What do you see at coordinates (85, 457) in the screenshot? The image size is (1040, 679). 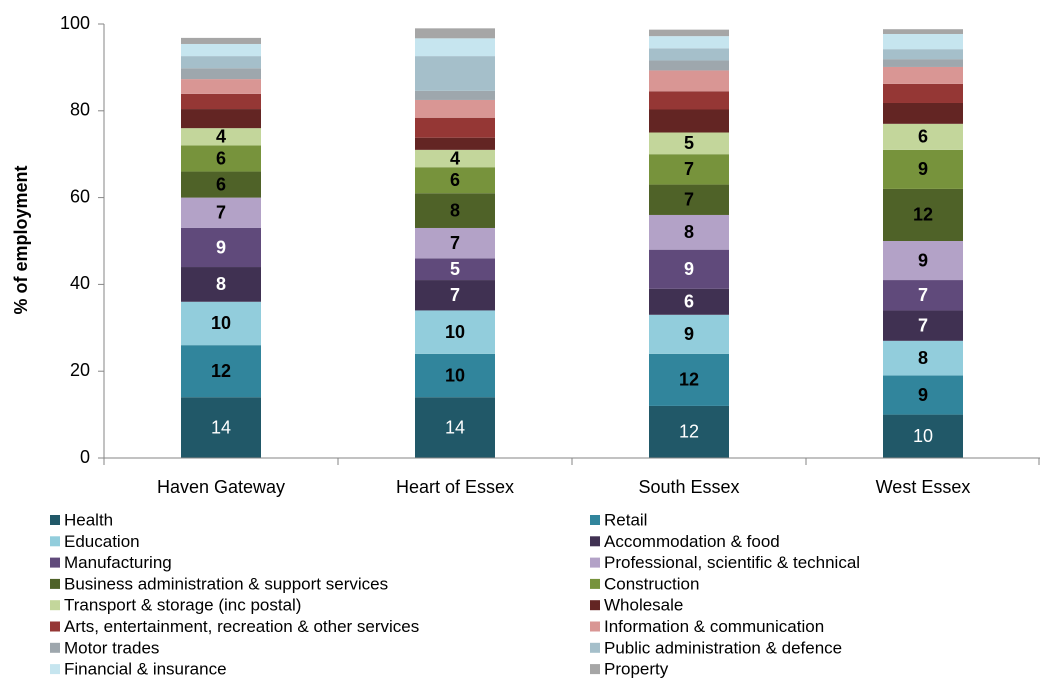 I see `y-tick-label: 0` at bounding box center [85, 457].